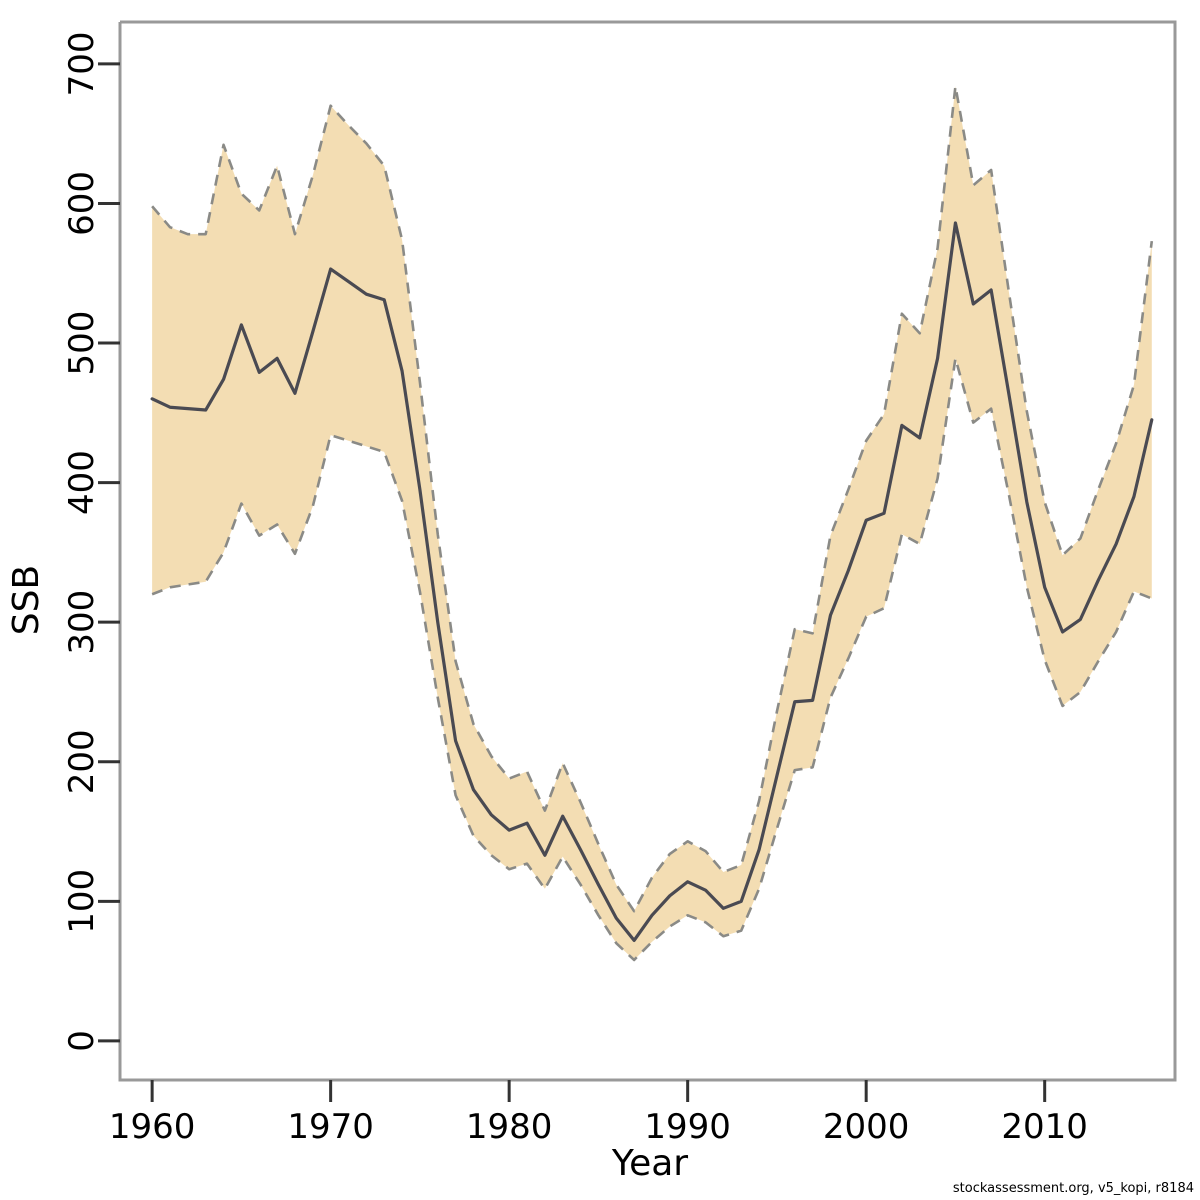 The width and height of the screenshot is (1200, 1200). What do you see at coordinates (598, 1127) in the screenshot?
I see `x-axis-tick-labels: 1960 1970 1980 1990 2000 2010` at bounding box center [598, 1127].